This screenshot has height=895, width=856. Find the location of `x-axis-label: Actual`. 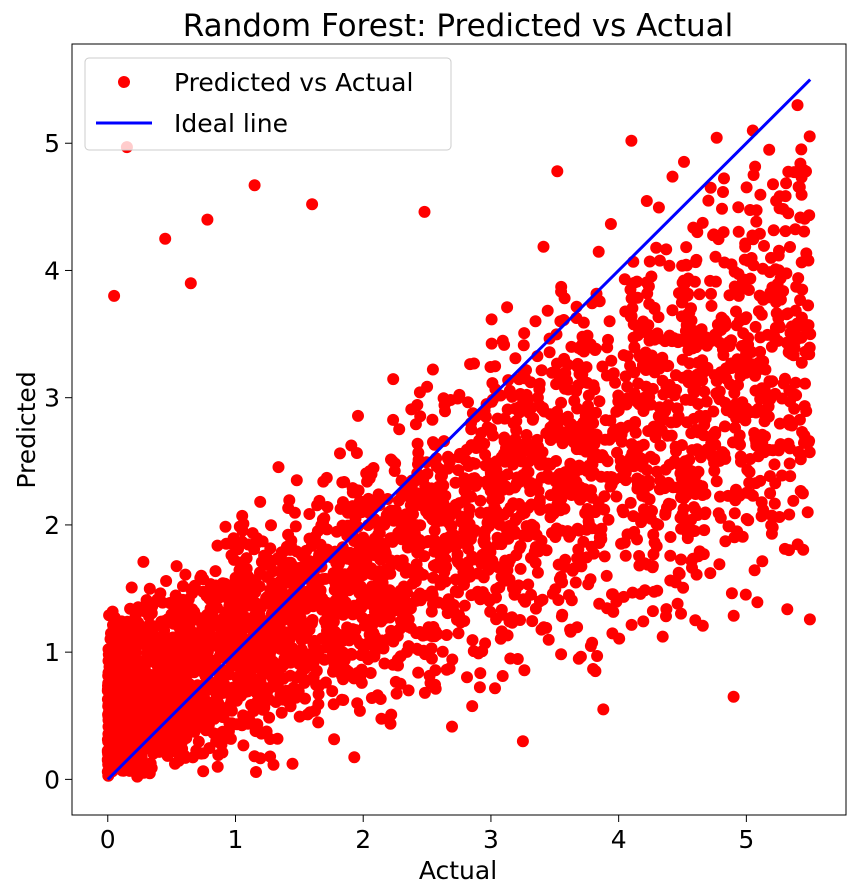

x-axis-label: Actual is located at coordinates (458, 870).